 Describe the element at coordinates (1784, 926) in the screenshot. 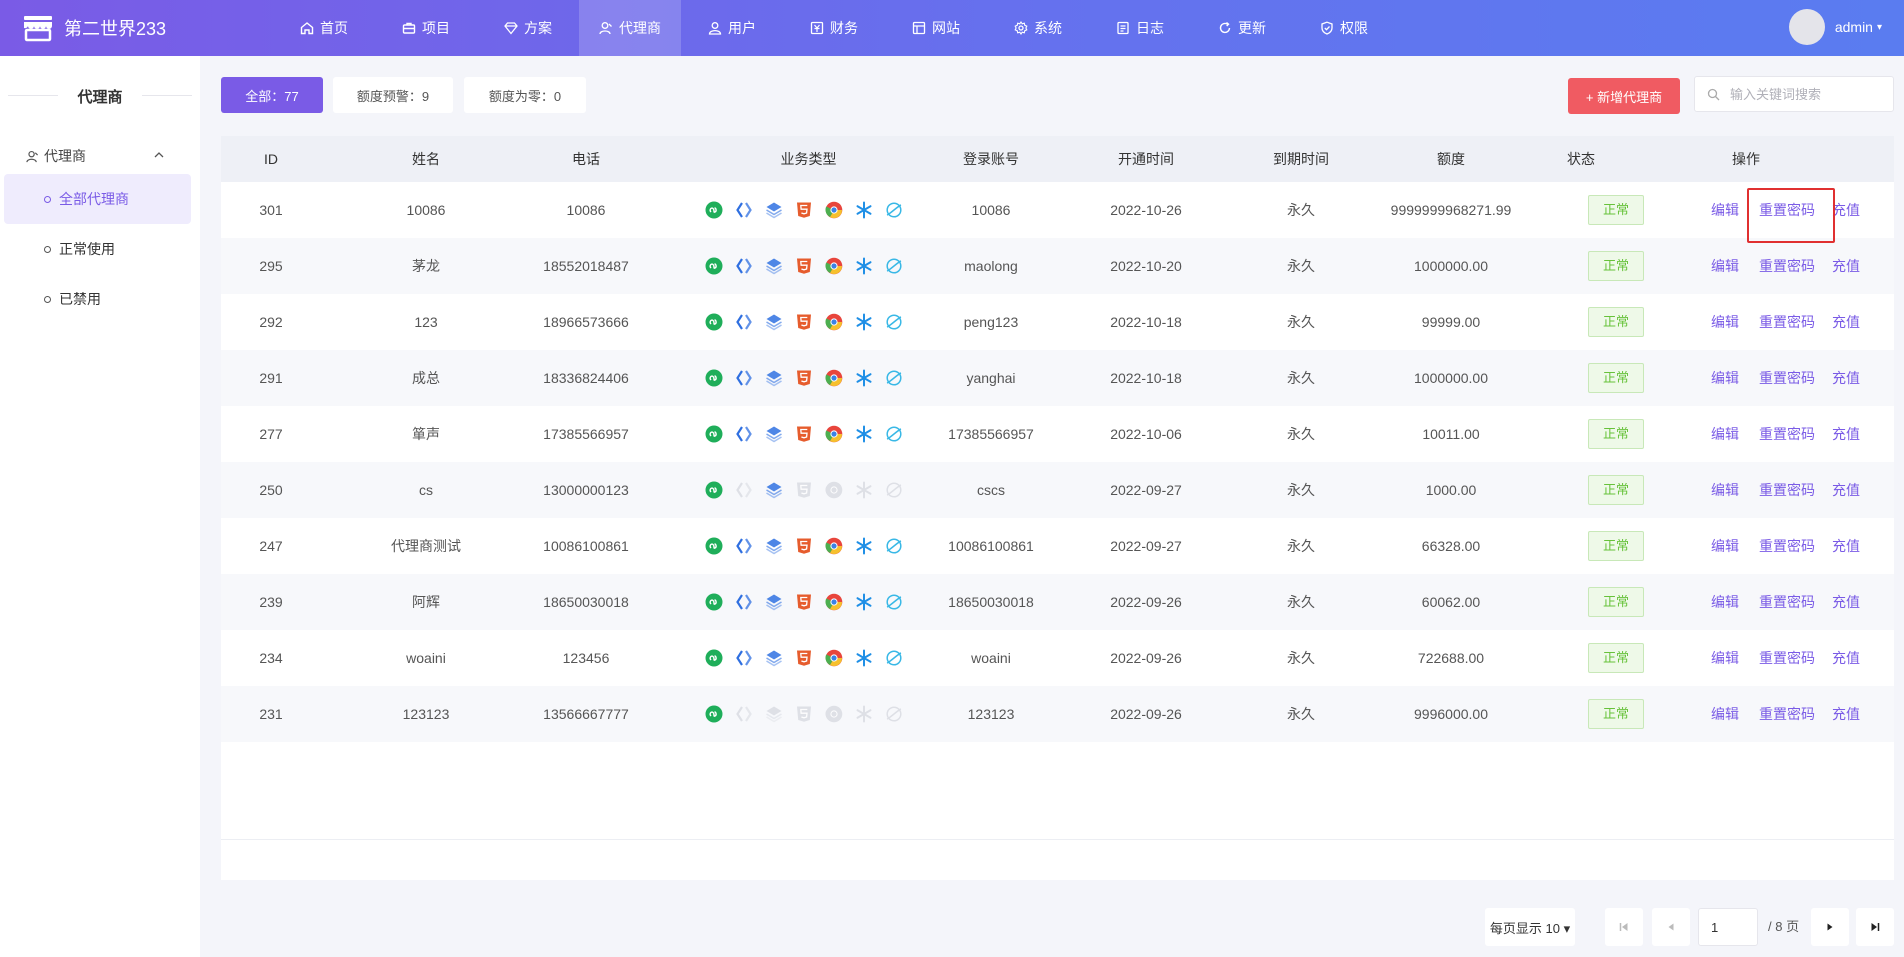

I see `total-pages: / 8 页` at that location.